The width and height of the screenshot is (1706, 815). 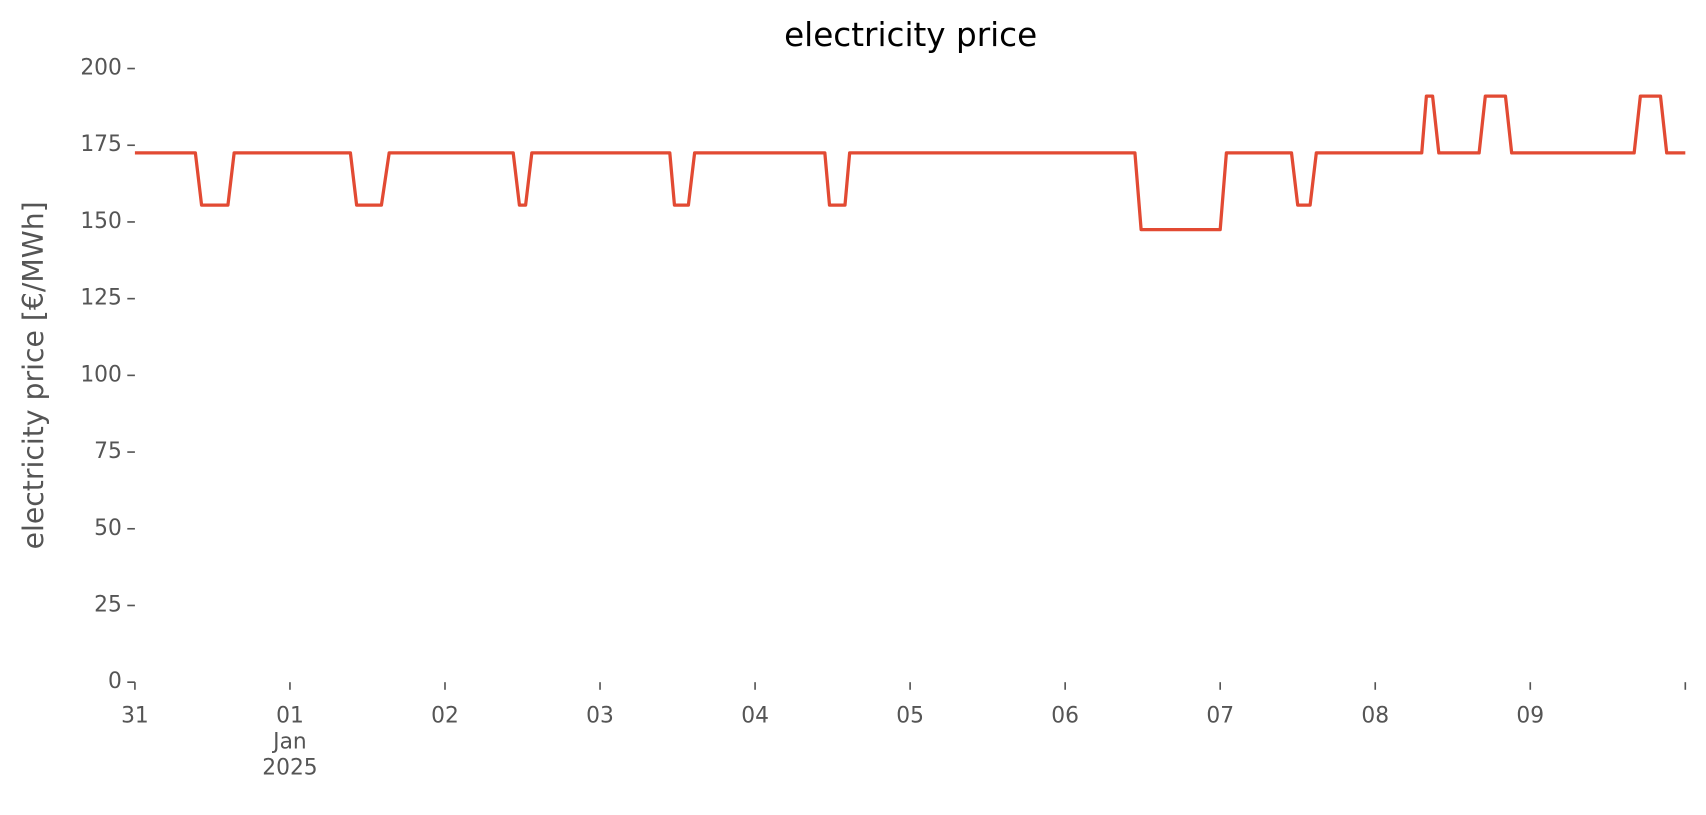 What do you see at coordinates (115, 681) in the screenshot?
I see `y-tick-label: 0` at bounding box center [115, 681].